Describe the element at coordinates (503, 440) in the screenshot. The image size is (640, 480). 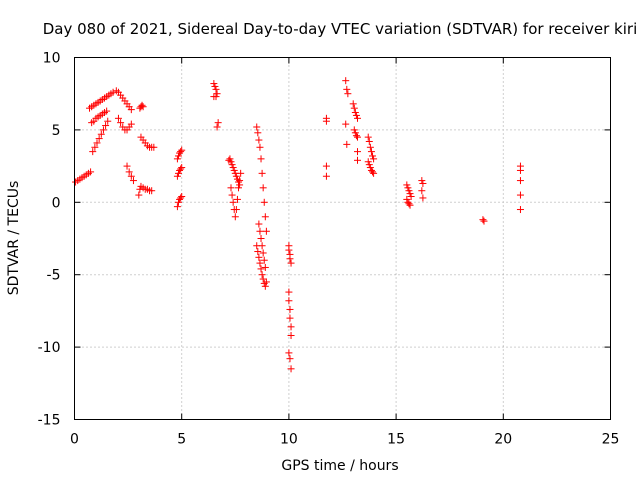
I see `x-tick-label: 20` at that location.